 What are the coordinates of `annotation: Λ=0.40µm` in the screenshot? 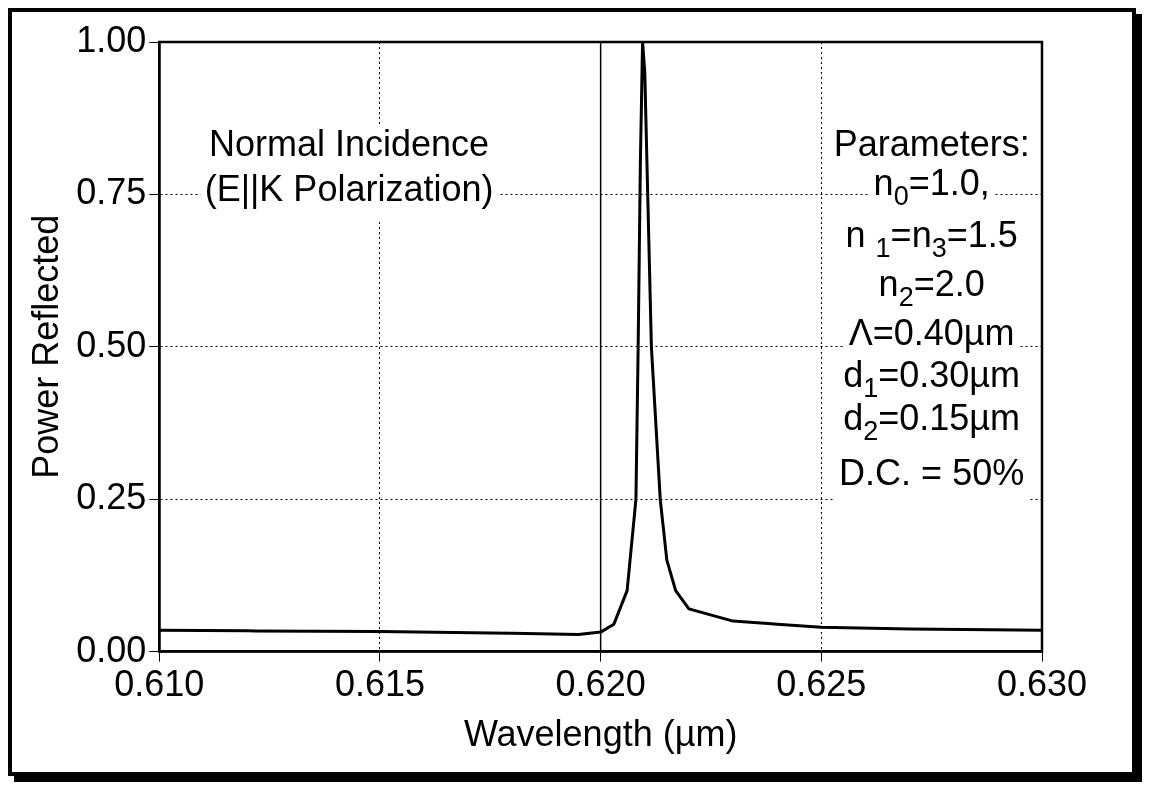 It's located at (931, 332).